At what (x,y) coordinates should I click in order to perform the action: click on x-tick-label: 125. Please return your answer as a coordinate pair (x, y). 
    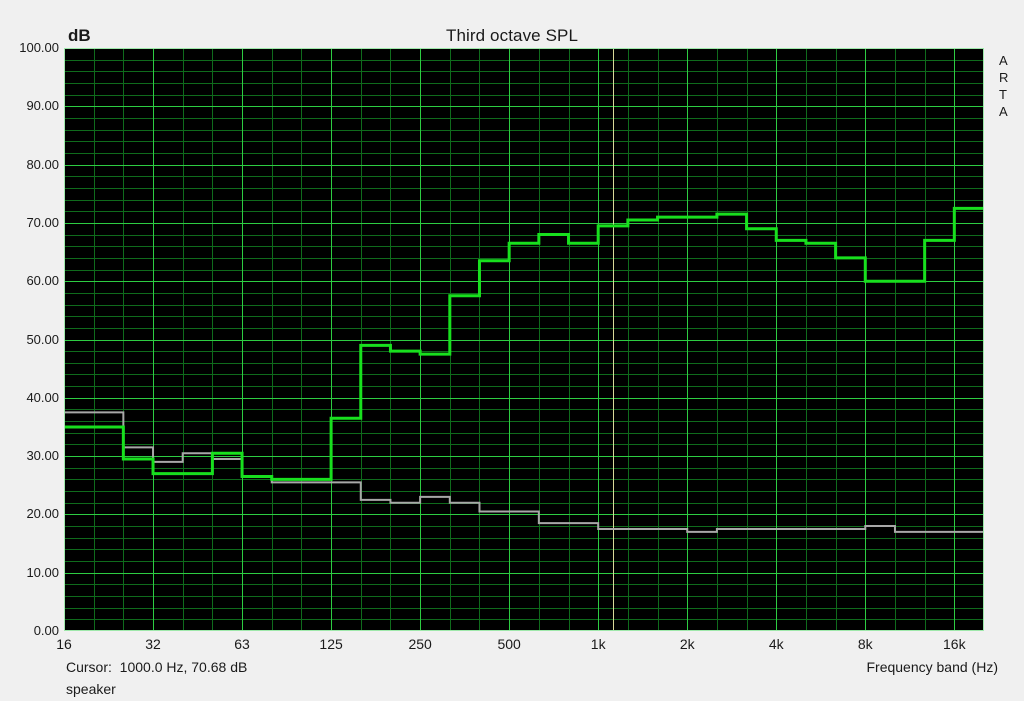
    Looking at the image, I should click on (331, 644).